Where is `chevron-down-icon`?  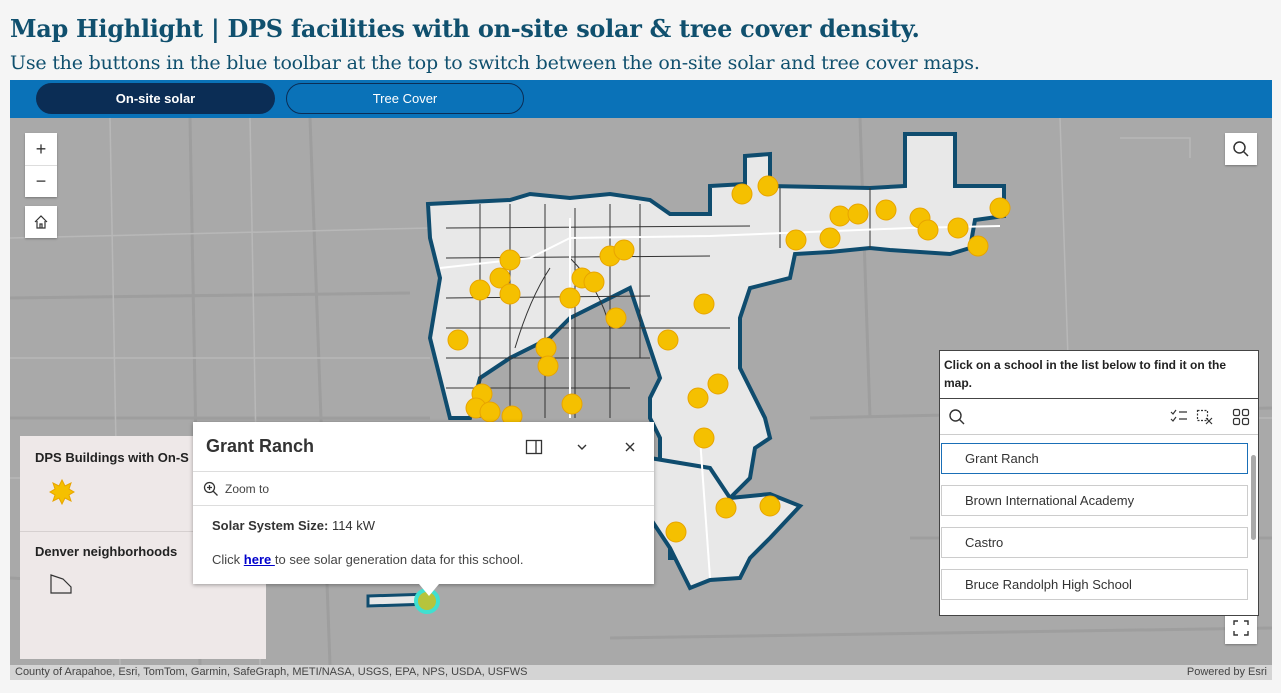
chevron-down-icon is located at coordinates (582, 447).